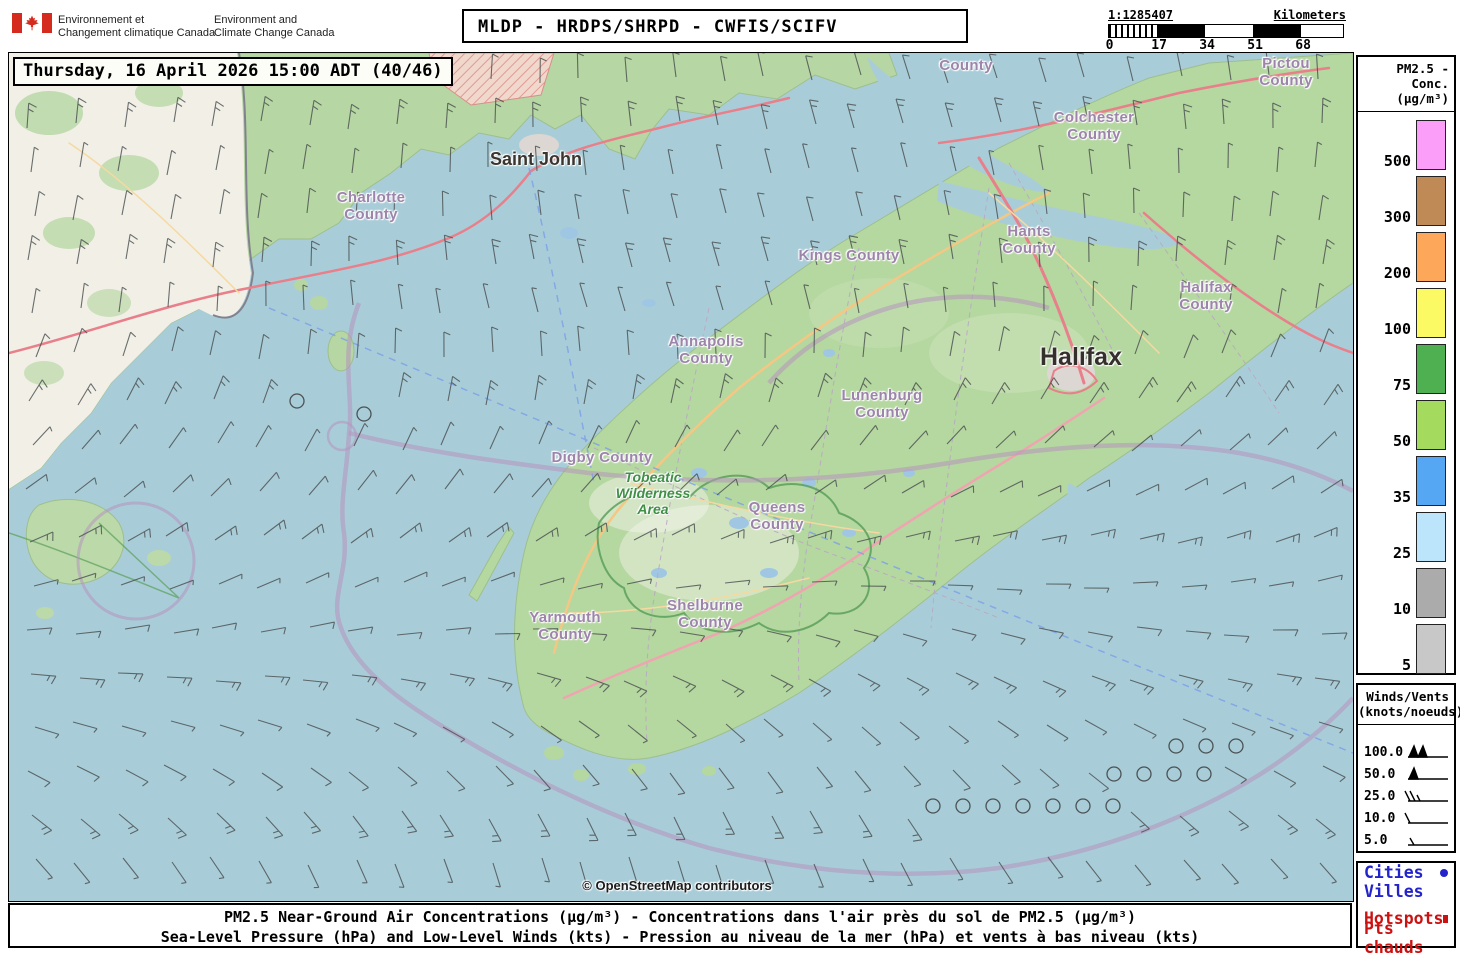 This screenshot has width=1460, height=957. Describe the element at coordinates (1406, 397) in the screenshot. I see `pm25-legend-entries: 500 300 200 100 75 50 35 25 10 5` at that location.